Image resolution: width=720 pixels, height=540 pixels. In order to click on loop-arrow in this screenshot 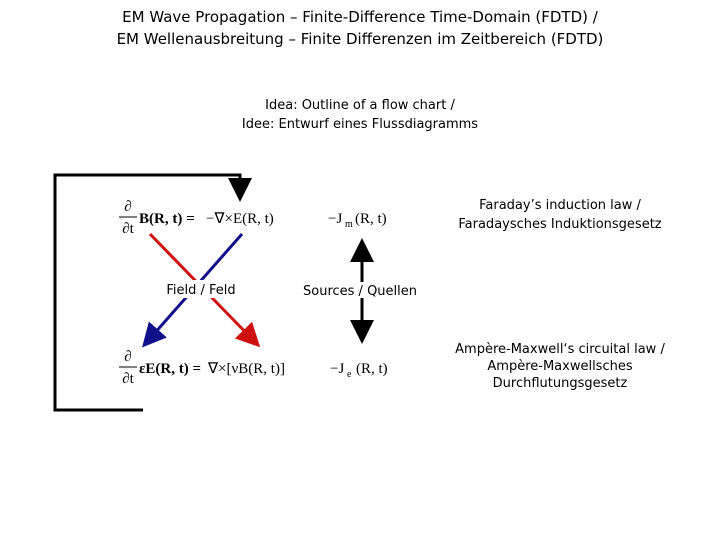, I will do `click(152, 292)`.